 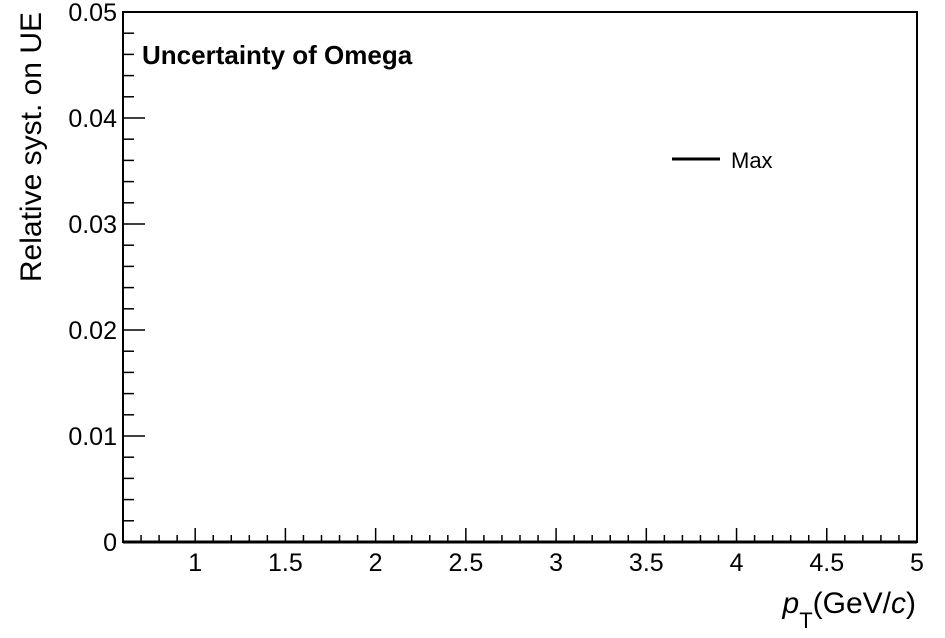 I want to click on x-axis-label-unit-c: c, so click(x=898, y=603).